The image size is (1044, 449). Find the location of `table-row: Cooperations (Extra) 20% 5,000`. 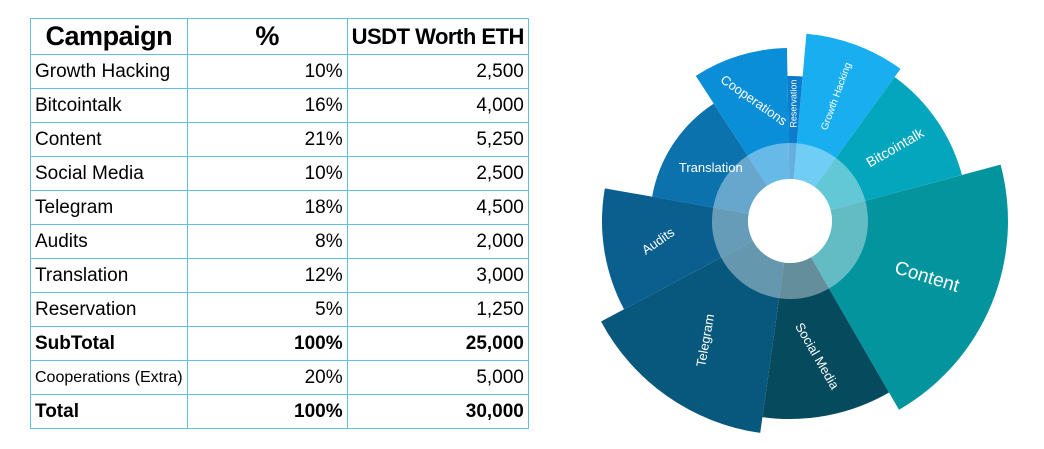

table-row: Cooperations (Extra) 20% 5,000 is located at coordinates (279, 377).